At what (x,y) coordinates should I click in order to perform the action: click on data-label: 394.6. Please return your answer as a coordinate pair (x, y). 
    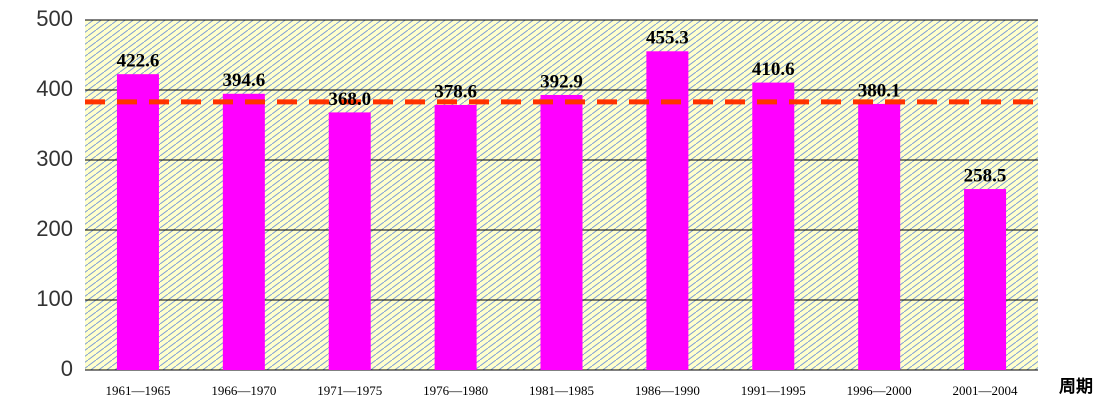
    Looking at the image, I should click on (243, 80).